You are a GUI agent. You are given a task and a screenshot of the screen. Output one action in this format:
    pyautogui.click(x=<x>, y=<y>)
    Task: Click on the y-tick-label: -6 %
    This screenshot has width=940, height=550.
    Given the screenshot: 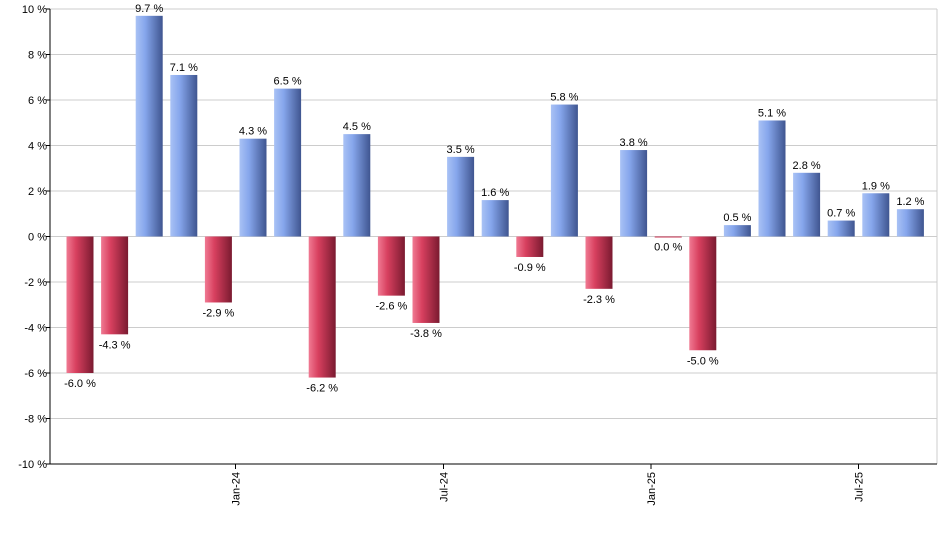 What is the action you would take?
    pyautogui.click(x=35, y=374)
    